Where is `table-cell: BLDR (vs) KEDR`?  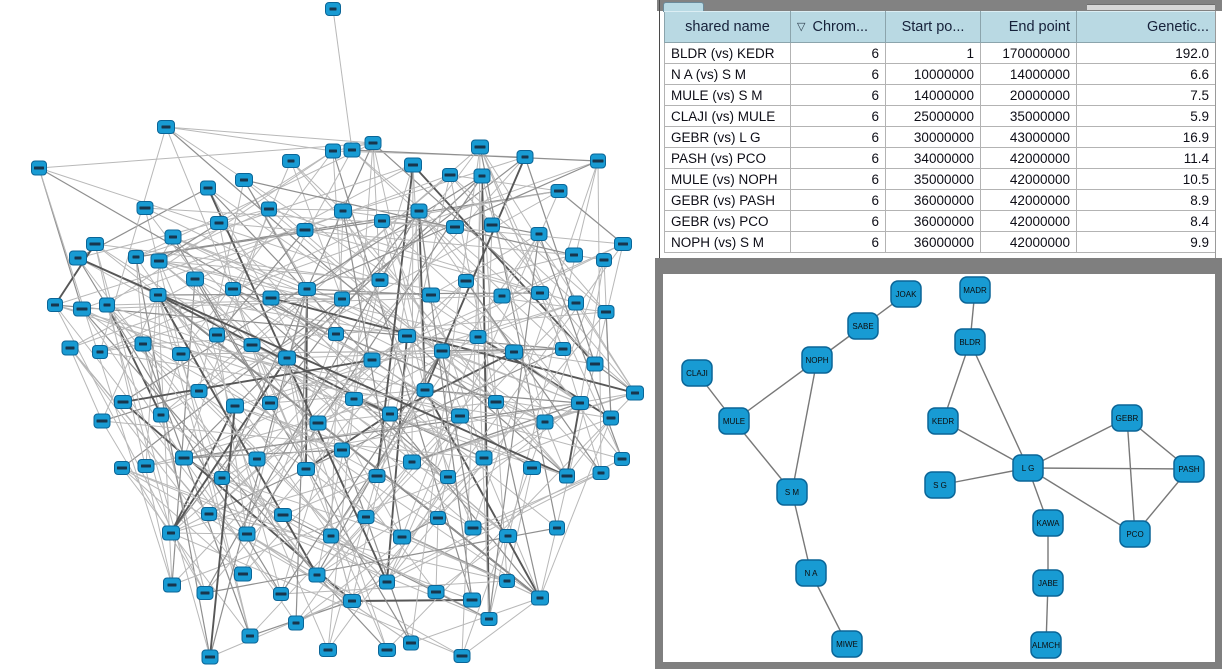
table-cell: BLDR (vs) KEDR is located at coordinates (727, 53).